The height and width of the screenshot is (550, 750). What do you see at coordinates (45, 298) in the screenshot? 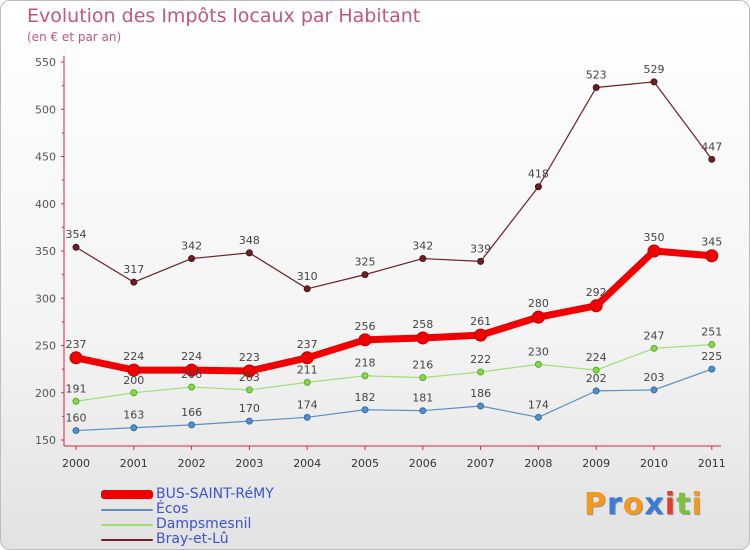
I see `y-tick-label: 300` at bounding box center [45, 298].